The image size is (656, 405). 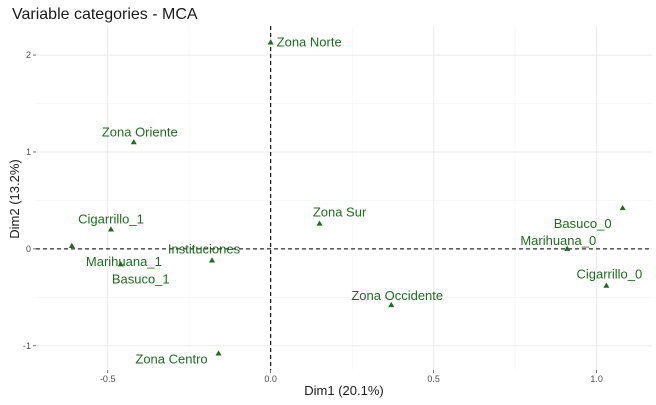 I want to click on x-tick-label: 0.0, so click(x=270, y=379).